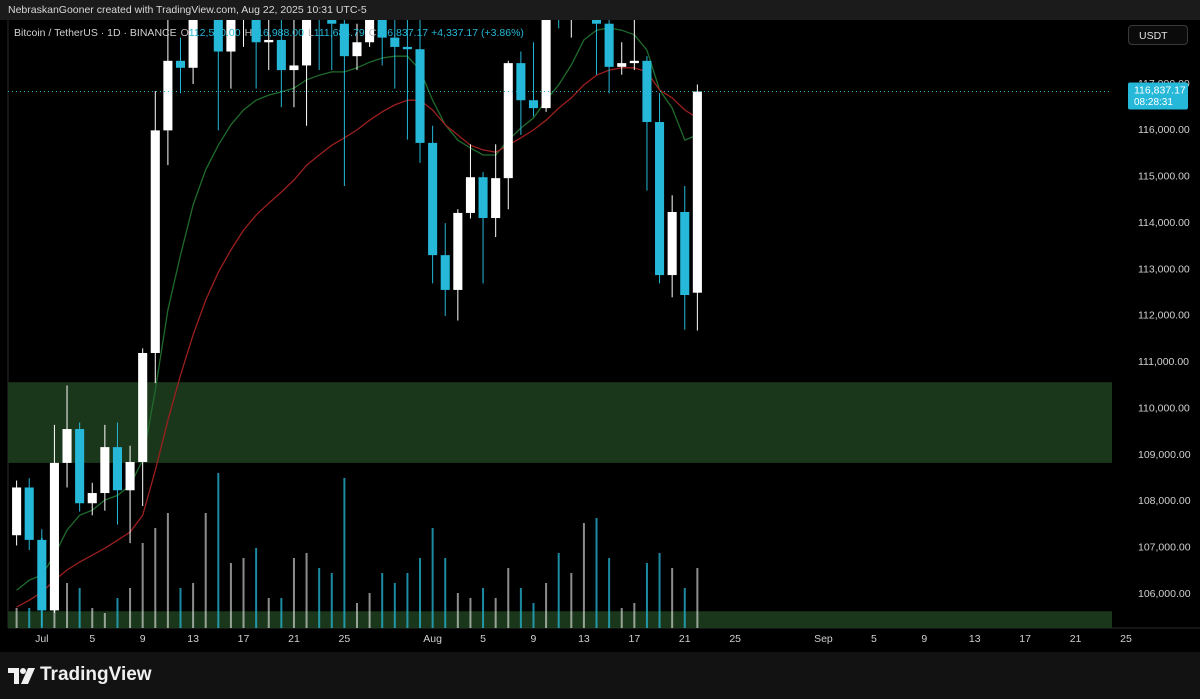 The image size is (1200, 699). What do you see at coordinates (1158, 96) in the screenshot?
I see `last-price-box` at bounding box center [1158, 96].